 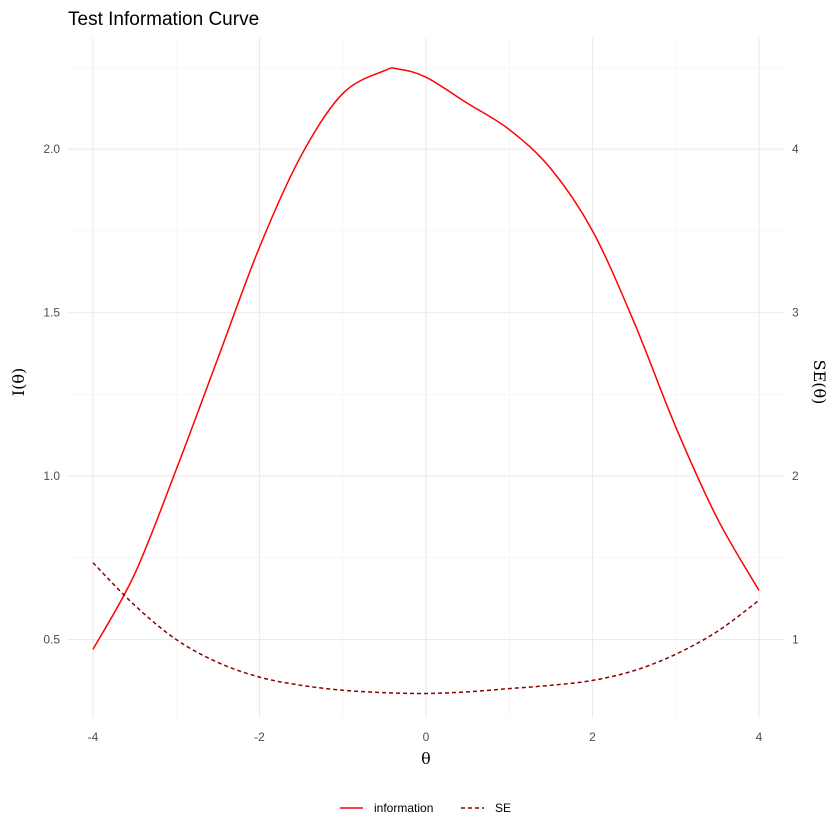 I want to click on y-left-tick-label: 1.5, so click(x=51, y=313).